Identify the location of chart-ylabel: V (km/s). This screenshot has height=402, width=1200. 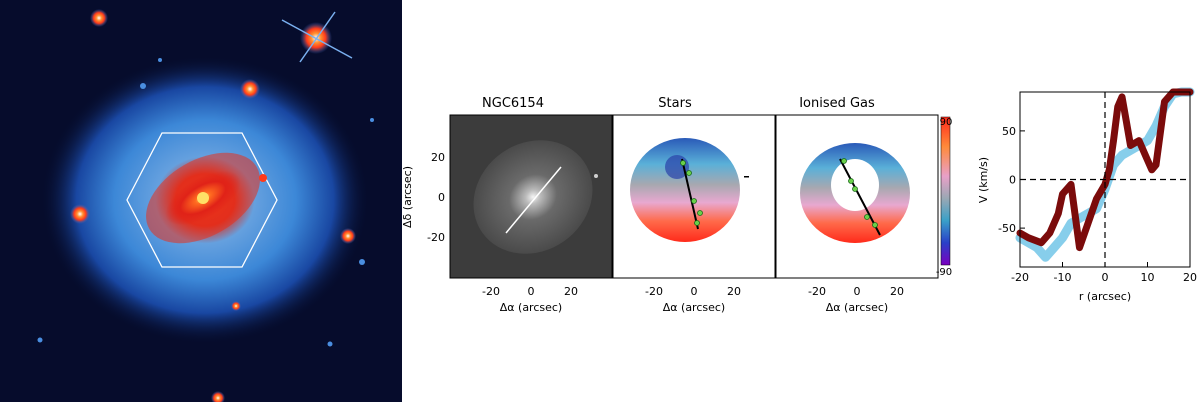
(983, 180).